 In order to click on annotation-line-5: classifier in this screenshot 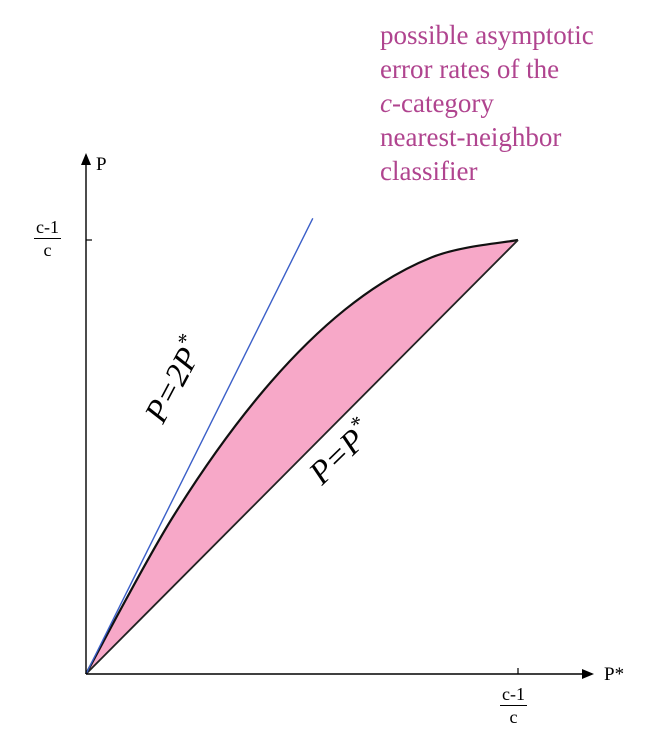, I will do `click(429, 171)`.